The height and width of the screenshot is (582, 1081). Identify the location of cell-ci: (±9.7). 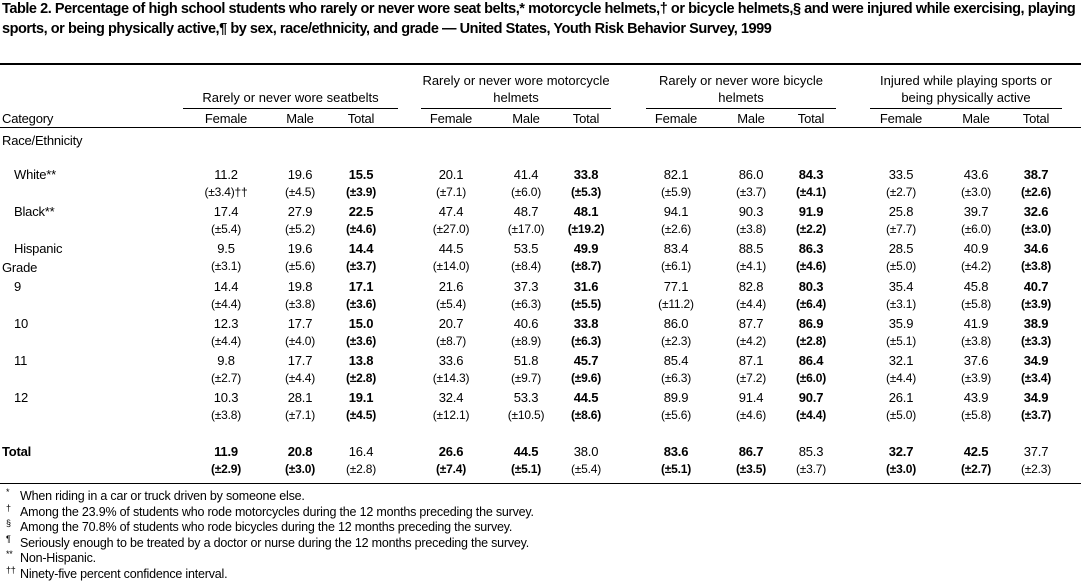
(526, 378).